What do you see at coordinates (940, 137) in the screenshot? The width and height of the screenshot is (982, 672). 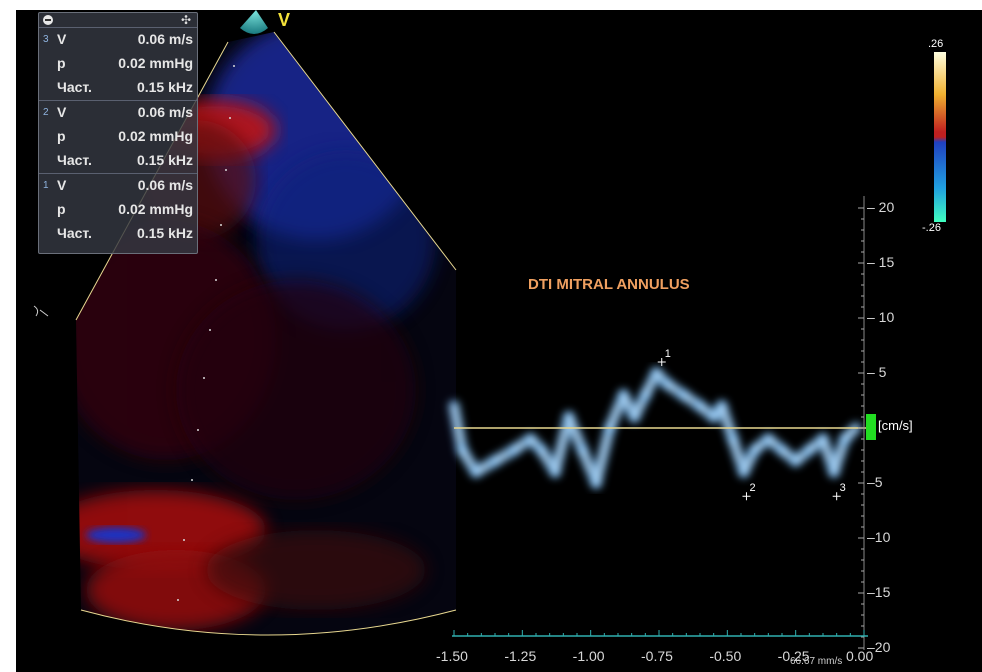 I see `velocity-color-scale` at bounding box center [940, 137].